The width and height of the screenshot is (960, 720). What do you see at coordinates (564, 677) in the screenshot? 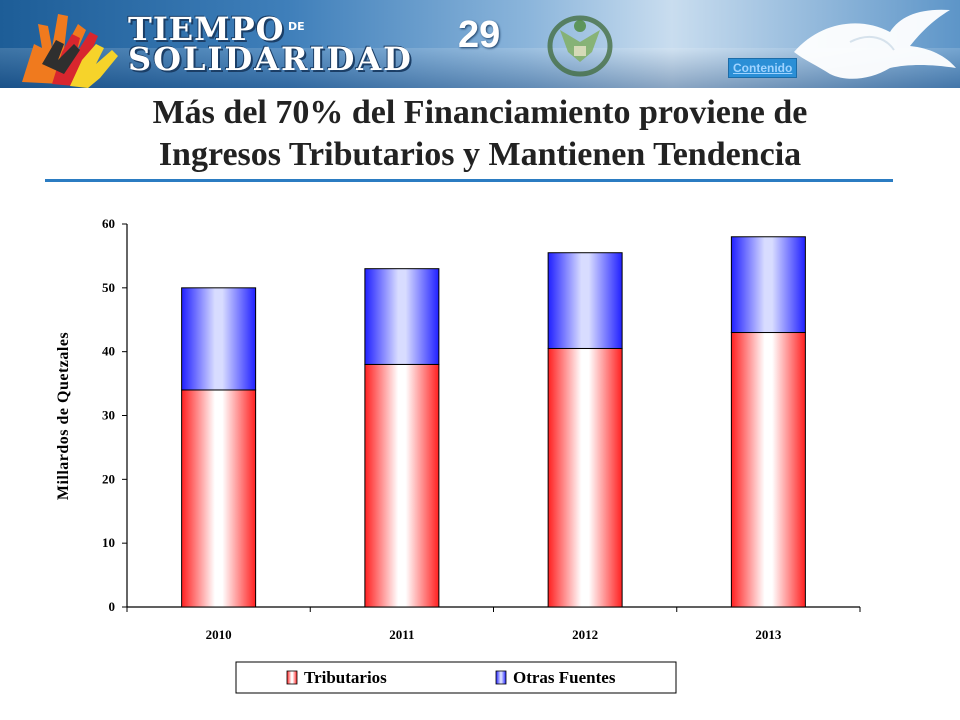
I see `legend-label-otras-fuentes: Otras Fuentes` at bounding box center [564, 677].